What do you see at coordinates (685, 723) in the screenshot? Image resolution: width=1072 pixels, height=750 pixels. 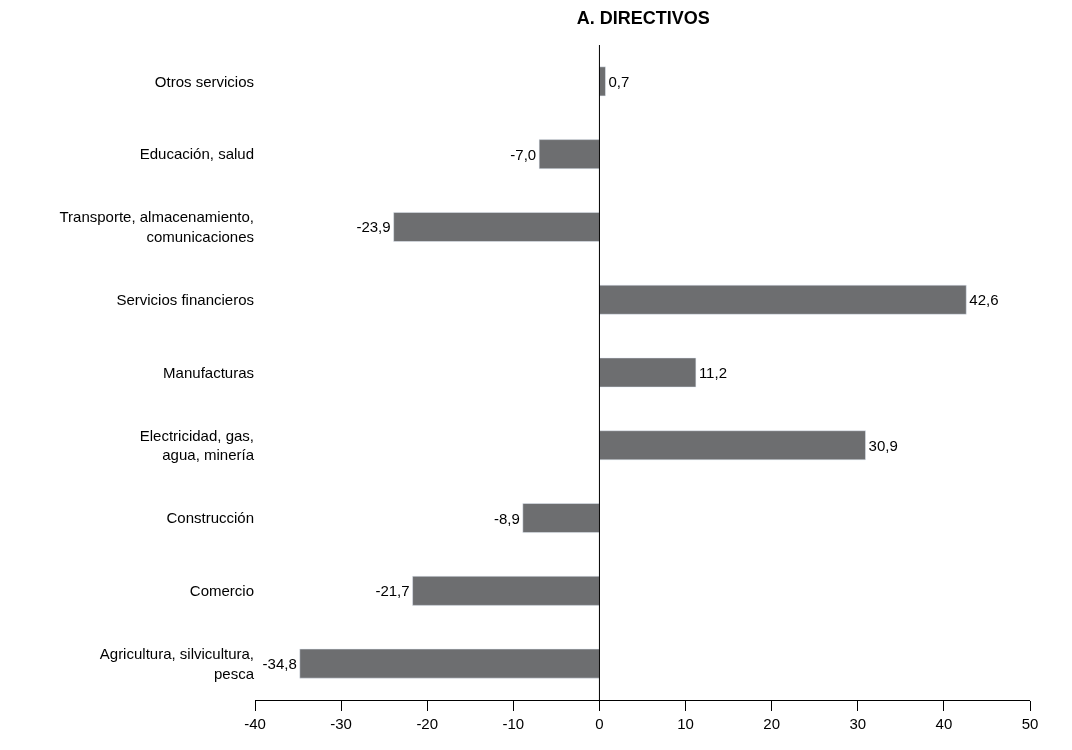 I see `x-tick-label: 10` at bounding box center [685, 723].